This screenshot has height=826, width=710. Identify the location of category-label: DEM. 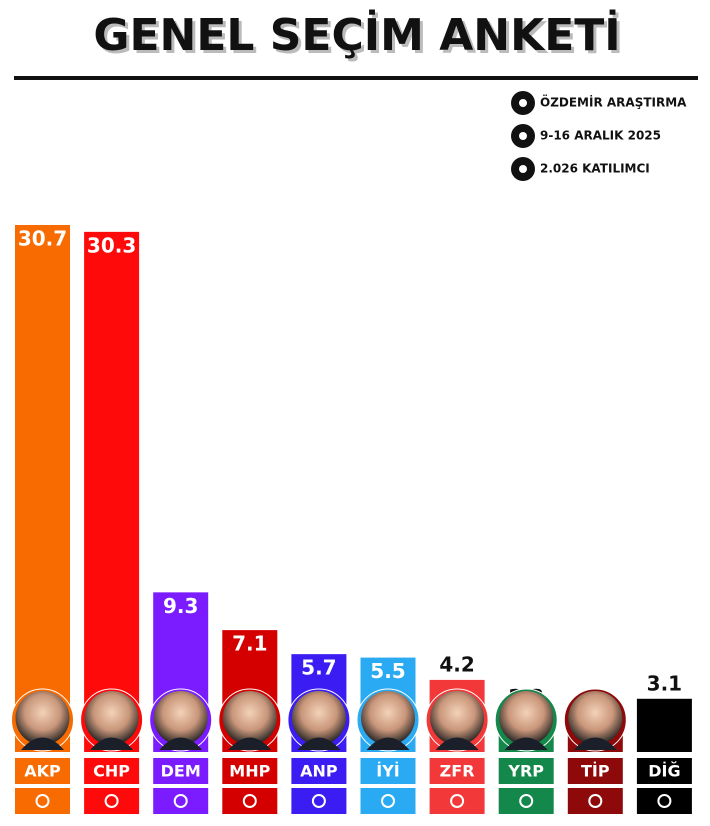
(181, 771).